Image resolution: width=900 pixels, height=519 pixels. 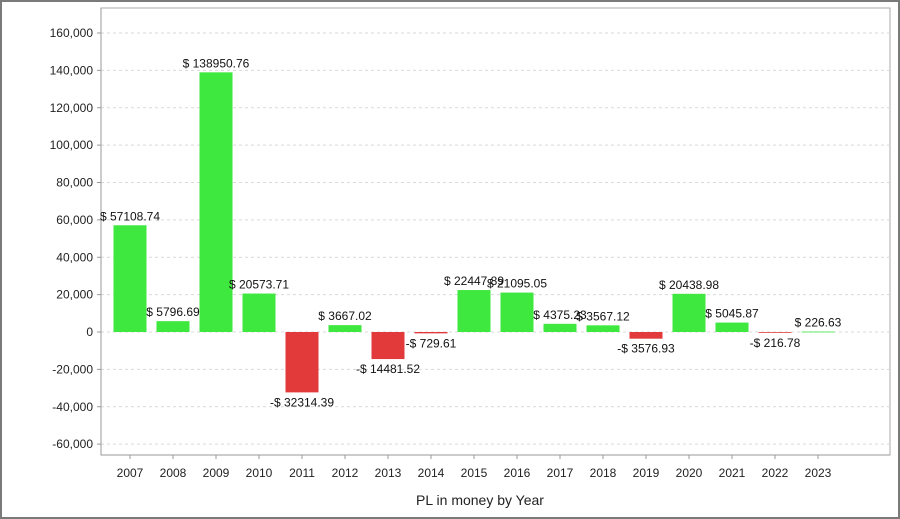 What do you see at coordinates (775, 343) in the screenshot?
I see `data-label: -$ 216.78` at bounding box center [775, 343].